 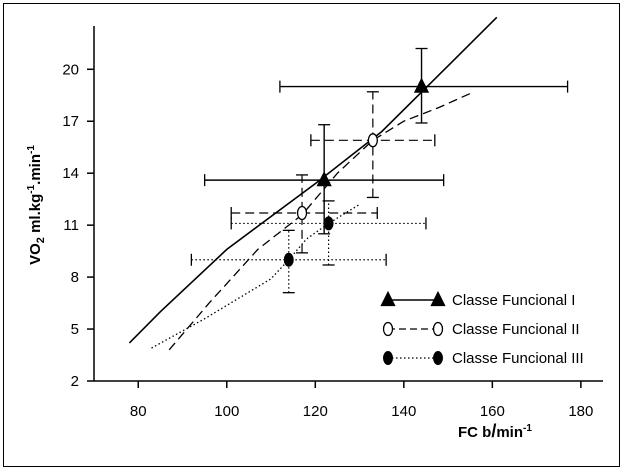 I want to click on x-axis-title-unit: min, so click(x=509, y=432).